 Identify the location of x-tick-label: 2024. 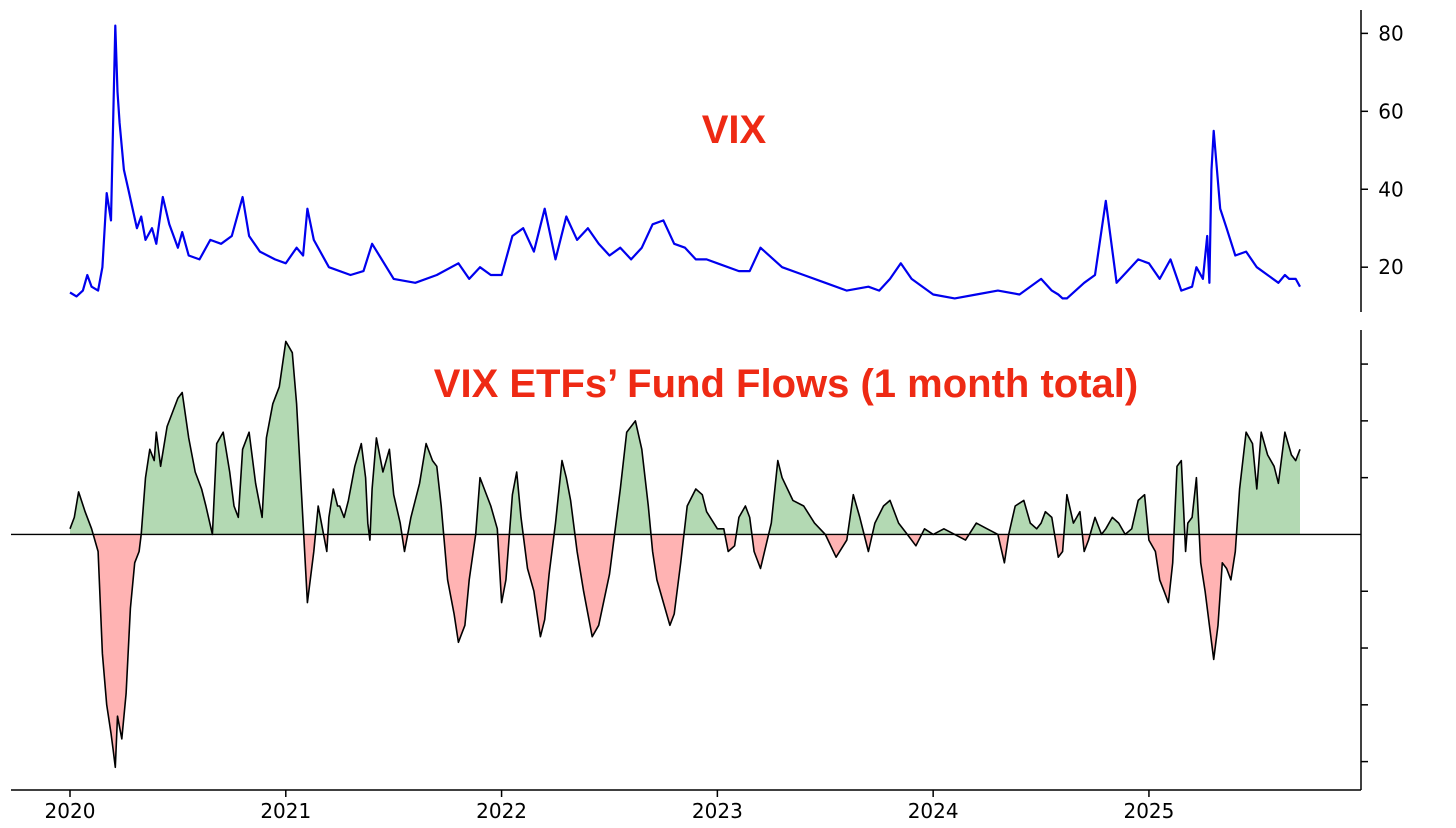
(933, 811).